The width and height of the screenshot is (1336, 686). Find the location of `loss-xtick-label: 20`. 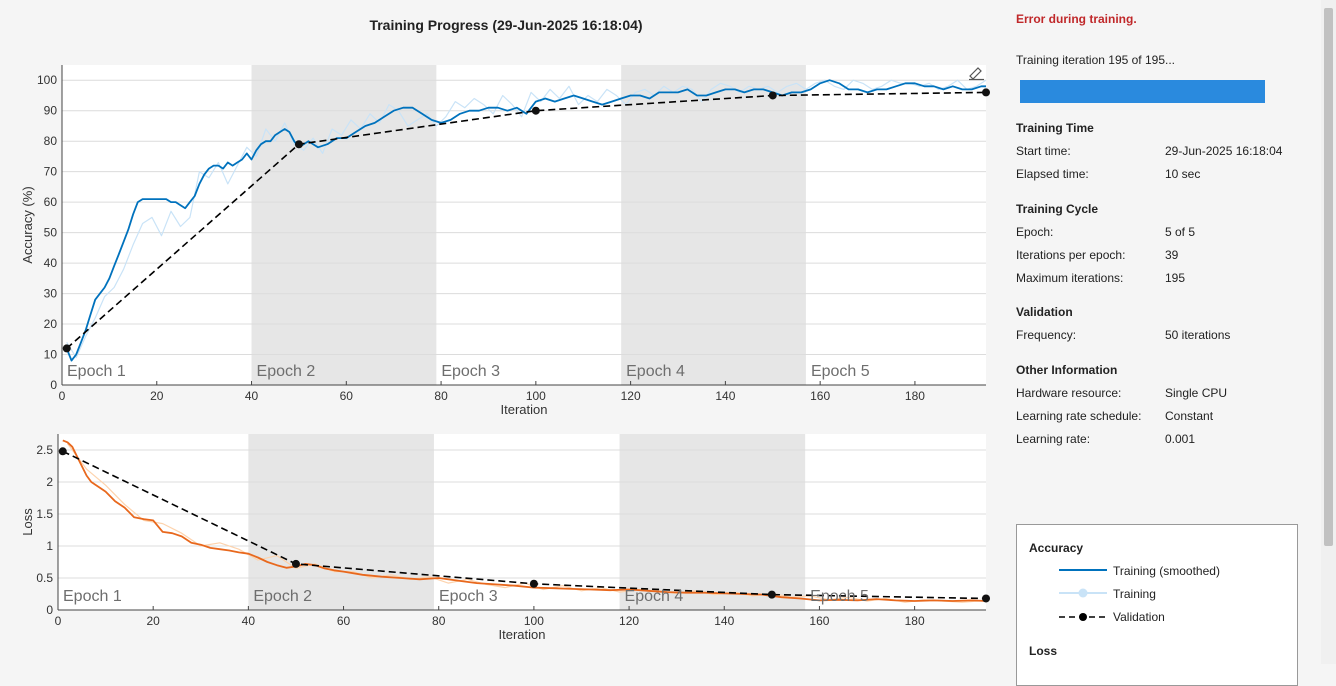

loss-xtick-label: 20 is located at coordinates (153, 621).